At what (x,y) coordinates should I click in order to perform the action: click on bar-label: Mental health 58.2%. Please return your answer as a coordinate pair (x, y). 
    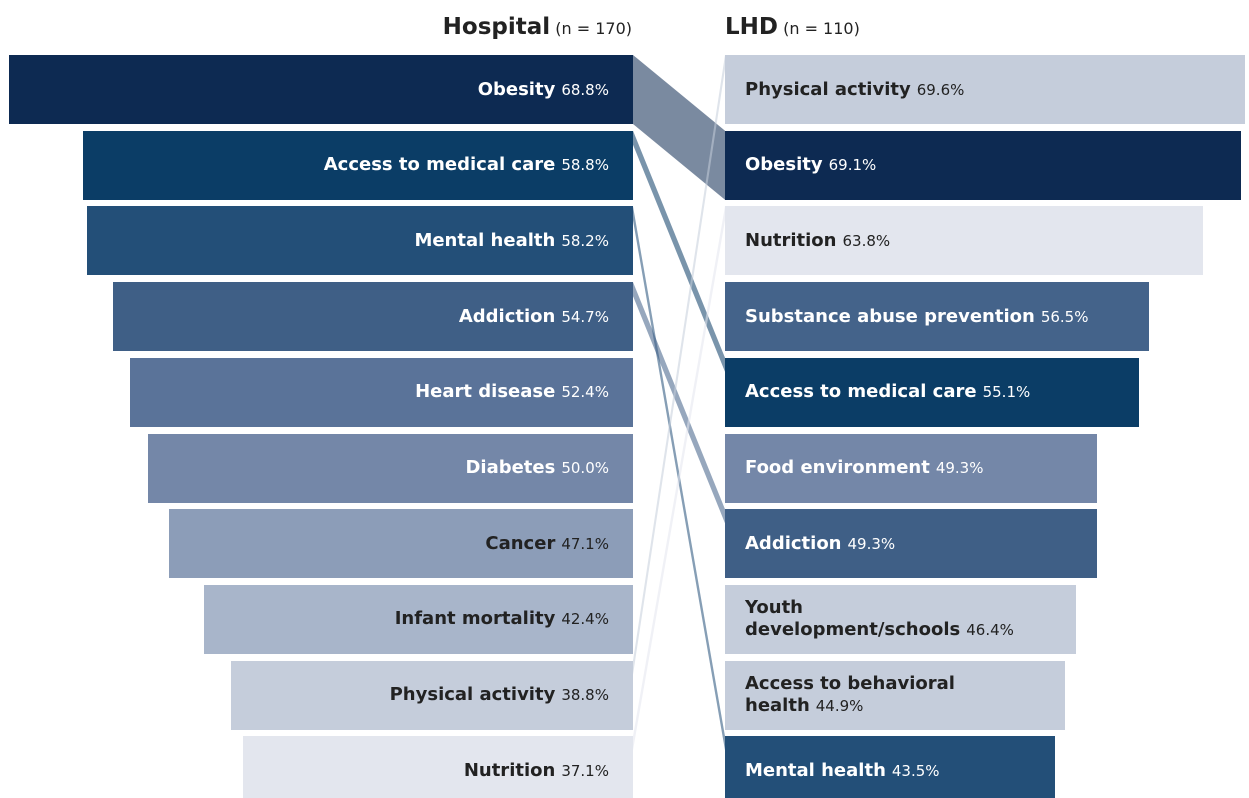
    Looking at the image, I should click on (511, 241).